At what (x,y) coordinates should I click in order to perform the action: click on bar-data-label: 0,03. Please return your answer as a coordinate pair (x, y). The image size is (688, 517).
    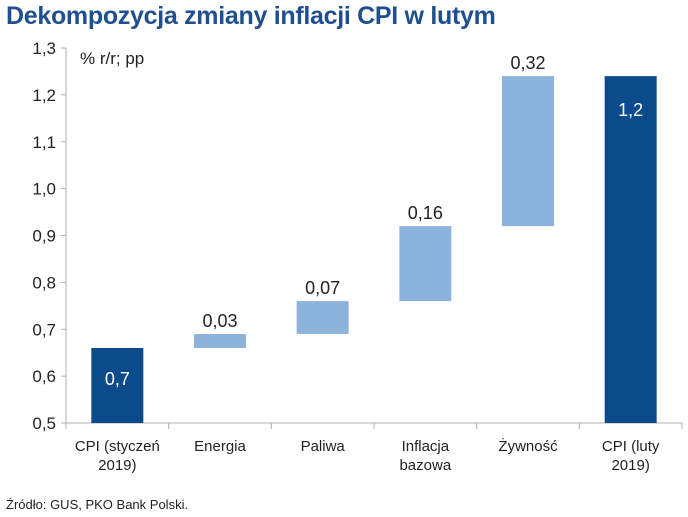
    Looking at the image, I should click on (219, 321).